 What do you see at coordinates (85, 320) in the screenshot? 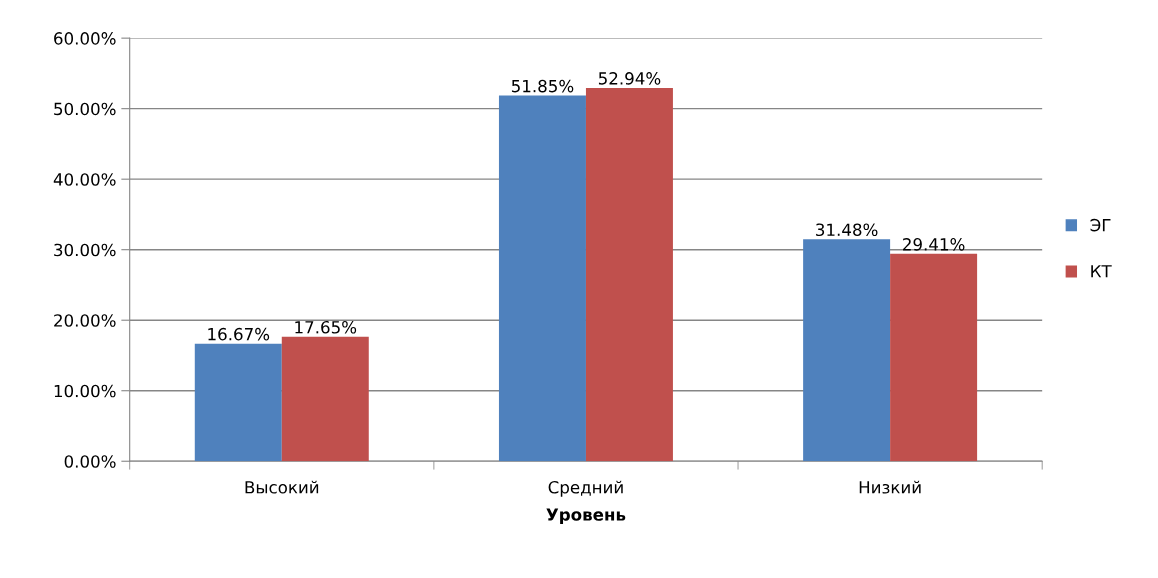
I see `y-tick-label: 20.00%` at bounding box center [85, 320].